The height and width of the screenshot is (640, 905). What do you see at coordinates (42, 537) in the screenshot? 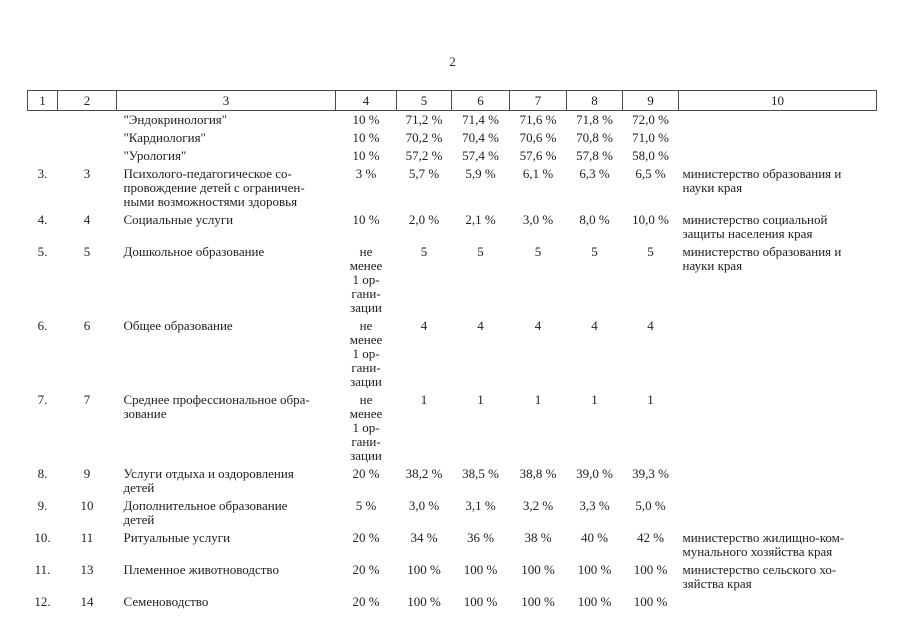
I see `cell-c1: 10.` at bounding box center [42, 537].